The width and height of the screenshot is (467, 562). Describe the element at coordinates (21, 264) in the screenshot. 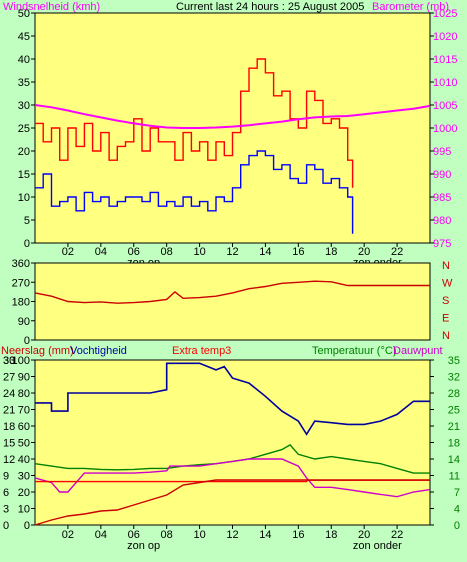

I see `direction-tick-label: 360` at that location.